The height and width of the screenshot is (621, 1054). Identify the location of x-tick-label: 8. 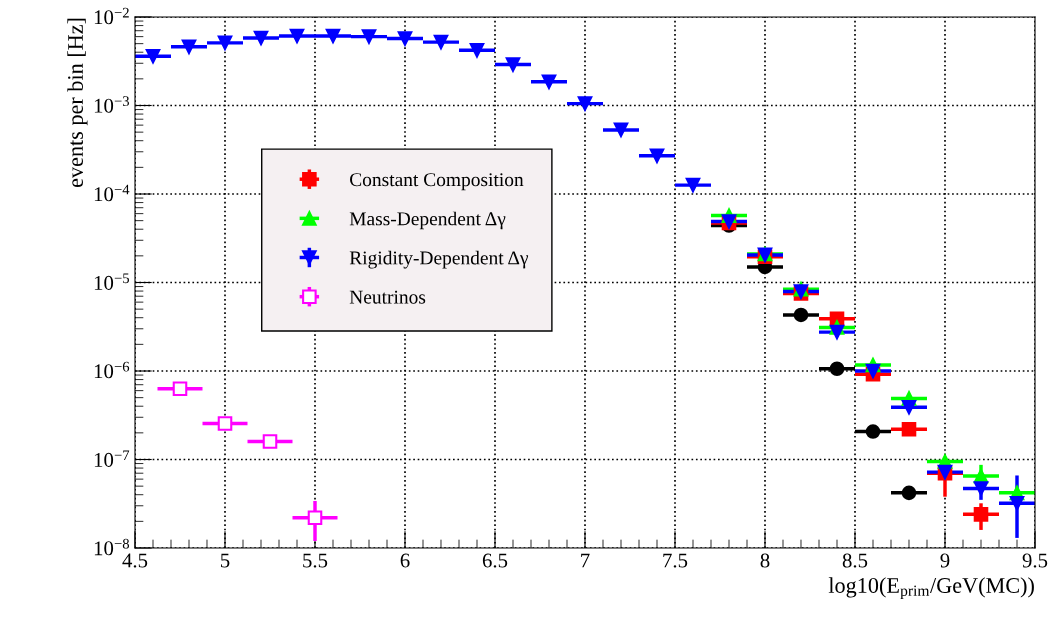
(765, 560).